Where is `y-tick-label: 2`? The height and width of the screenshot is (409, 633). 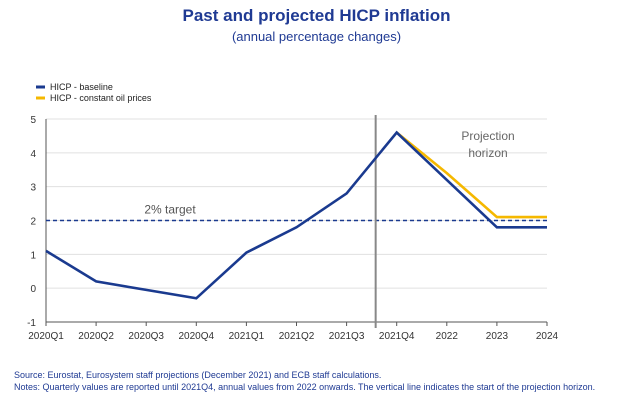 y-tick-label: 2 is located at coordinates (33, 222).